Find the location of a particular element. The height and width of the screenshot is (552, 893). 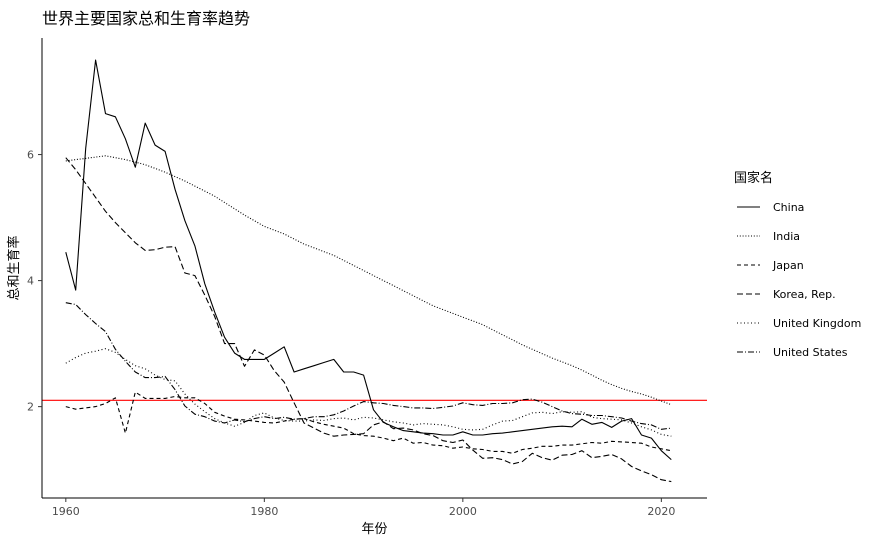

x-tick-label: 2000 is located at coordinates (463, 511).